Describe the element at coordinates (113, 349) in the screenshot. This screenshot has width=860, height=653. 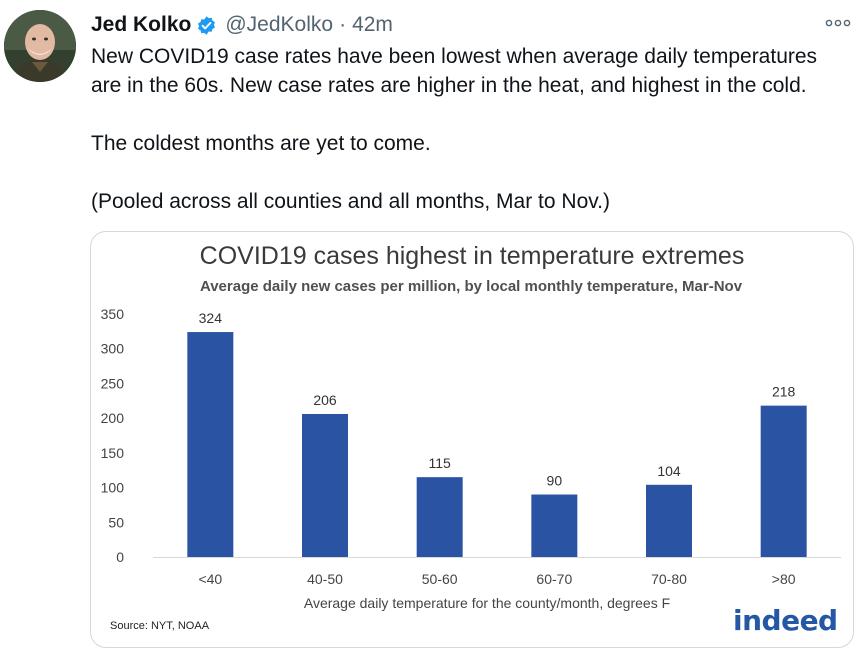
I see `y-tick-label: 300` at that location.